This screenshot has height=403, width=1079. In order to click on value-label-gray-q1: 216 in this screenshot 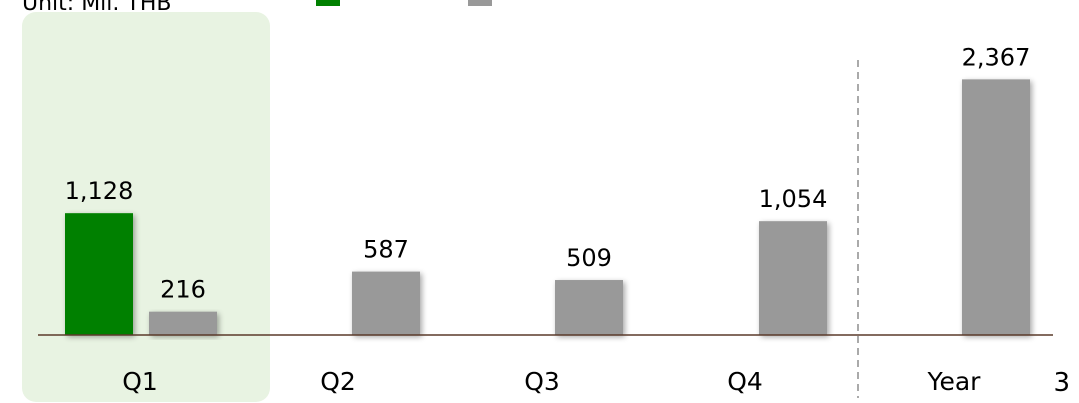, I will do `click(183, 290)`.